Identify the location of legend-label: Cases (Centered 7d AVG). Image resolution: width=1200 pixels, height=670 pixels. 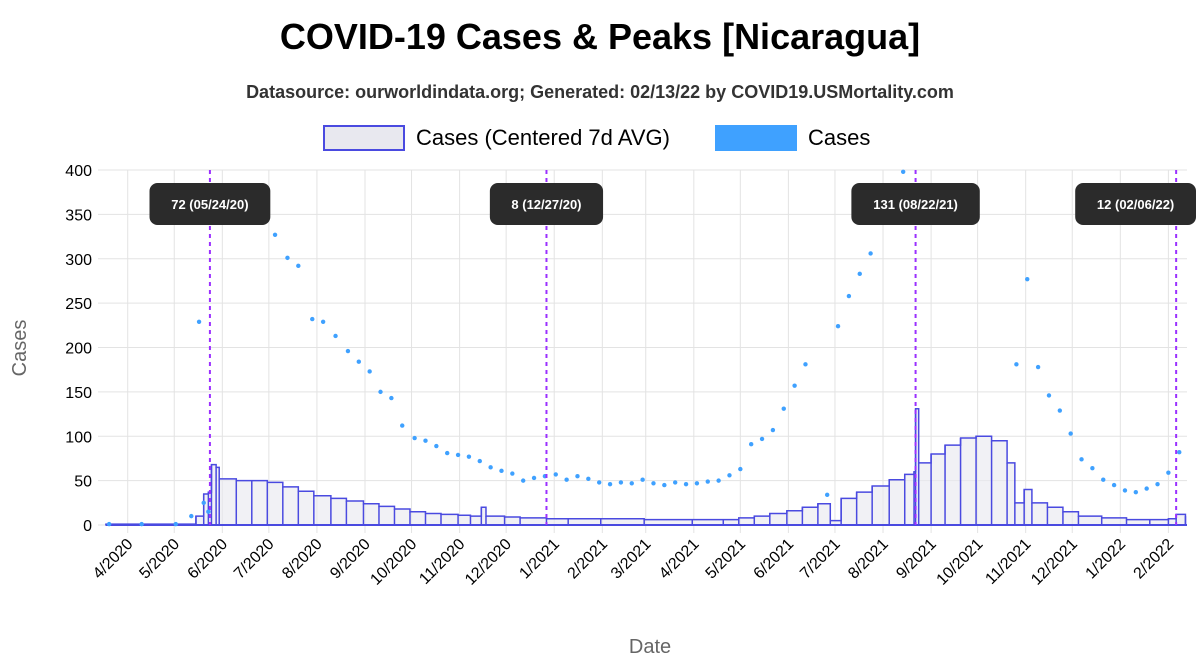
(543, 137).